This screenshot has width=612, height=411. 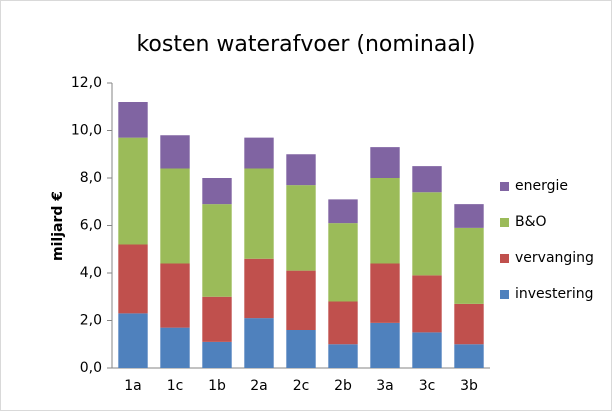 What do you see at coordinates (91, 178) in the screenshot?
I see `y-tick-label: 8,0` at bounding box center [91, 178].